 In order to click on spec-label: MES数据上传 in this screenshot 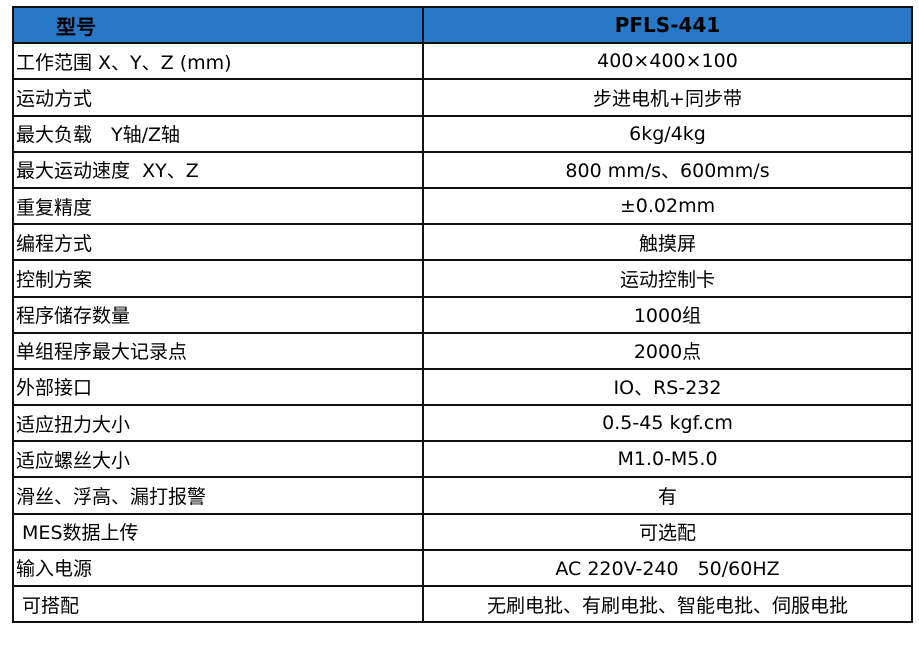, I will do `click(218, 531)`.